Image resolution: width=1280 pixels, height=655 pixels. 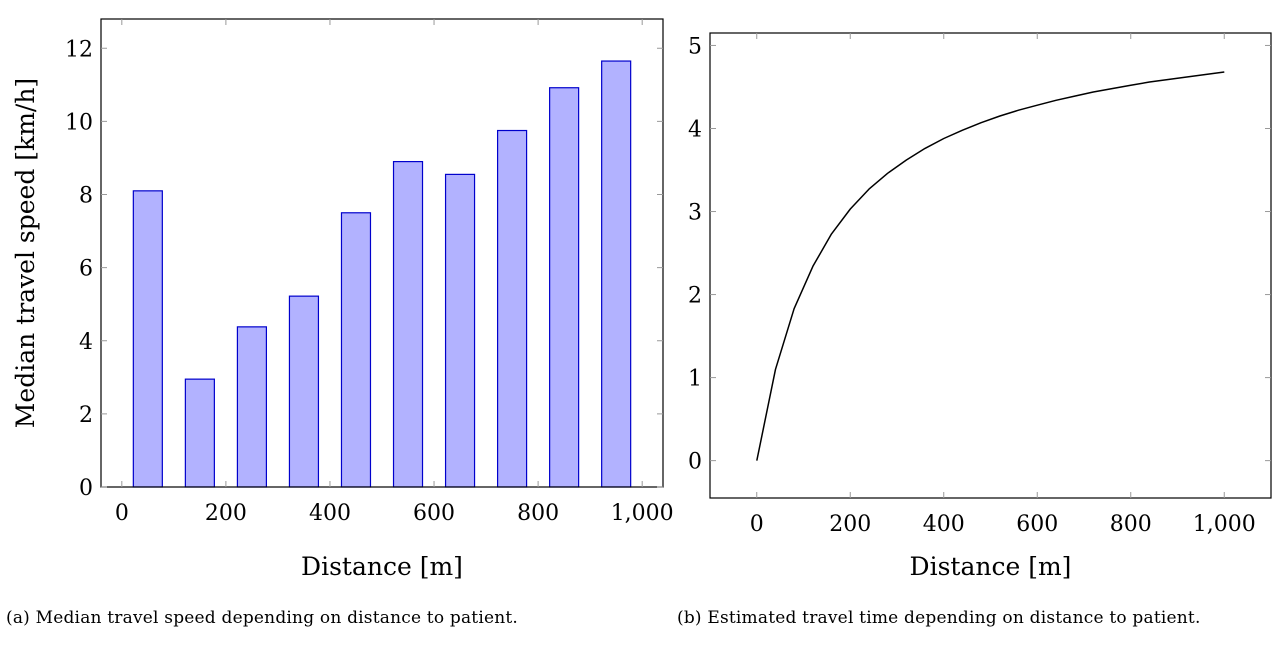 I want to click on x-tick-label-b-4: 800, so click(x=1131, y=524).